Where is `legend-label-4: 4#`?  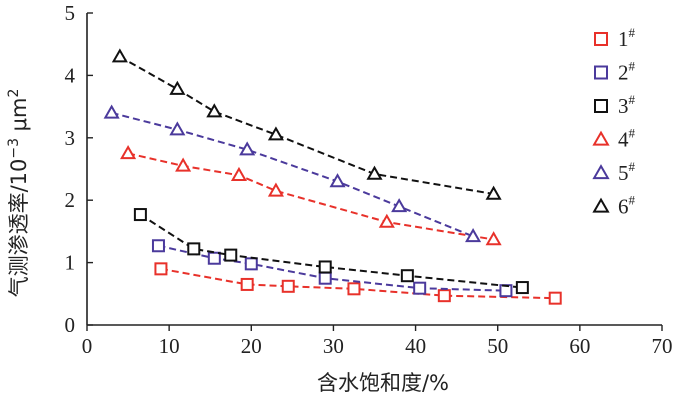 legend-label-4: 4# is located at coordinates (627, 139).